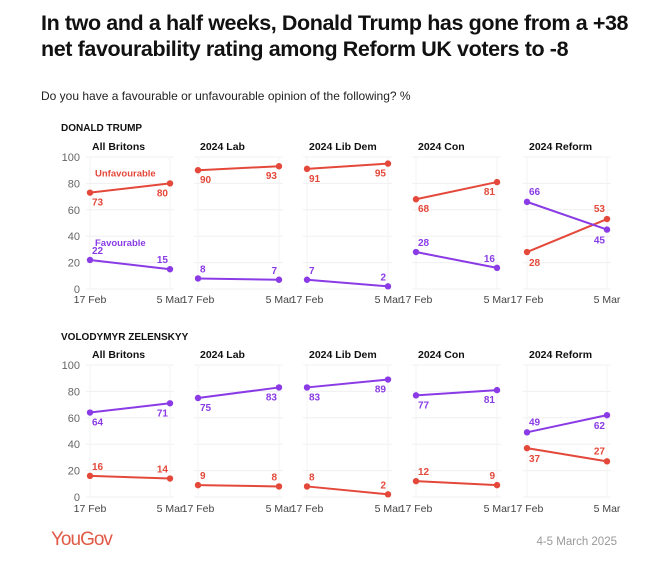  What do you see at coordinates (600, 426) in the screenshot?
I see `data-label: 62` at bounding box center [600, 426].